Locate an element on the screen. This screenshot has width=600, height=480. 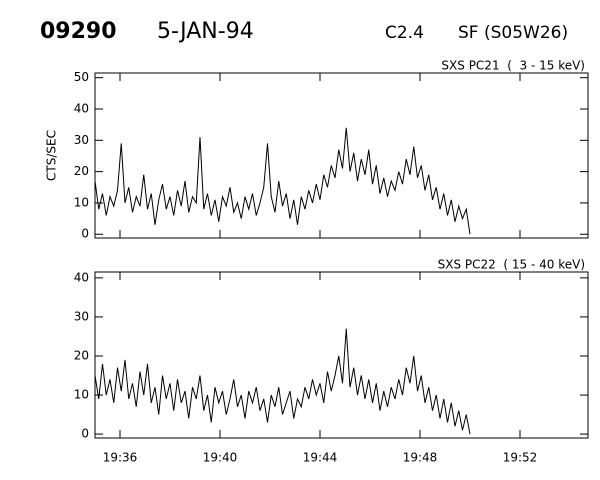
panel-title: SXS PC21 ( 3 - 15 keV) is located at coordinates (513, 66).